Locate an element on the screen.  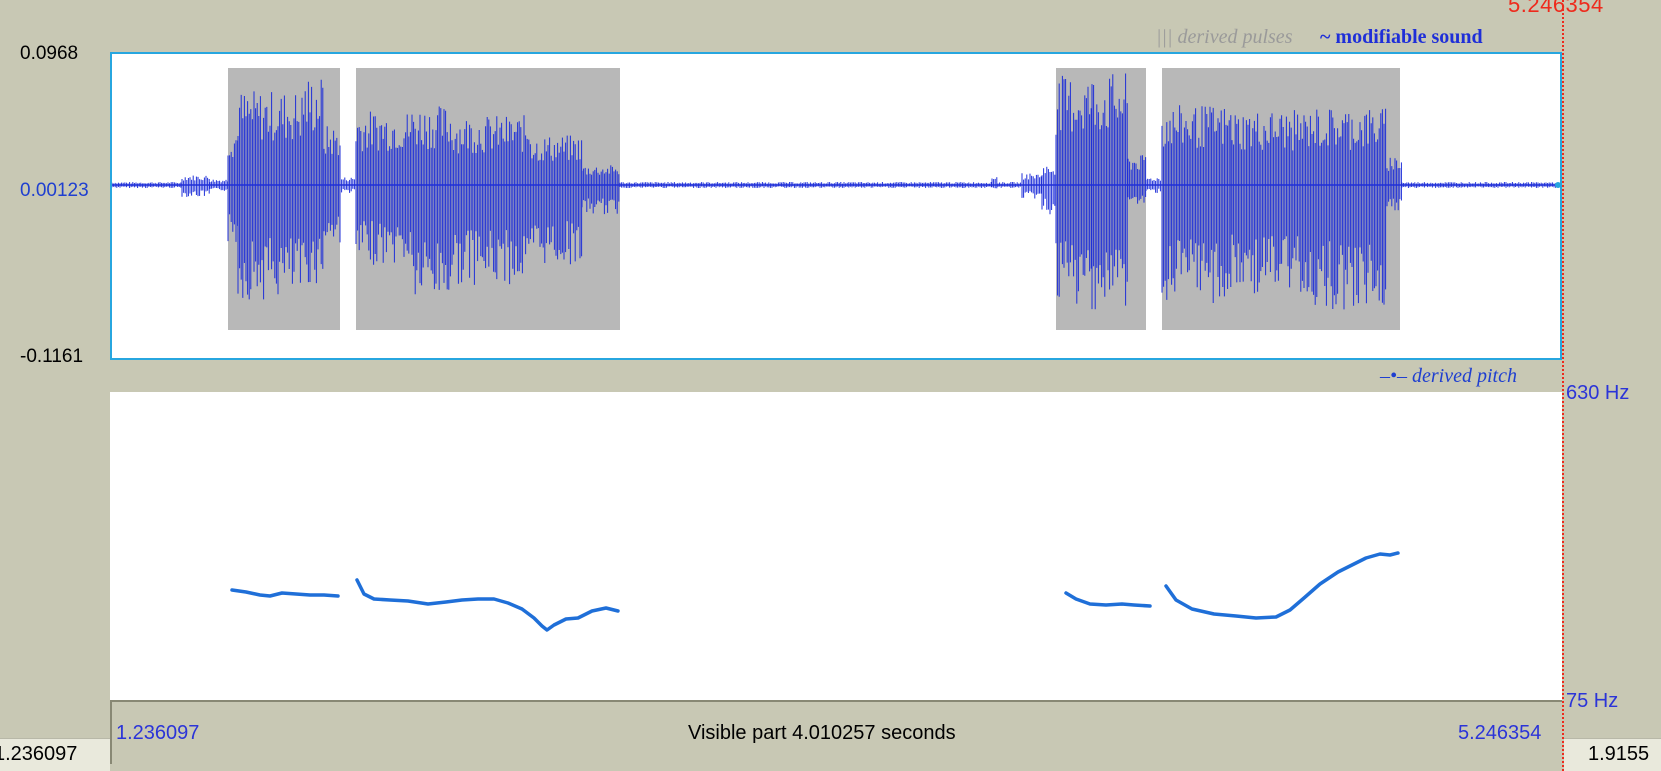
pitch-min-label: 75 Hz is located at coordinates (1592, 701).